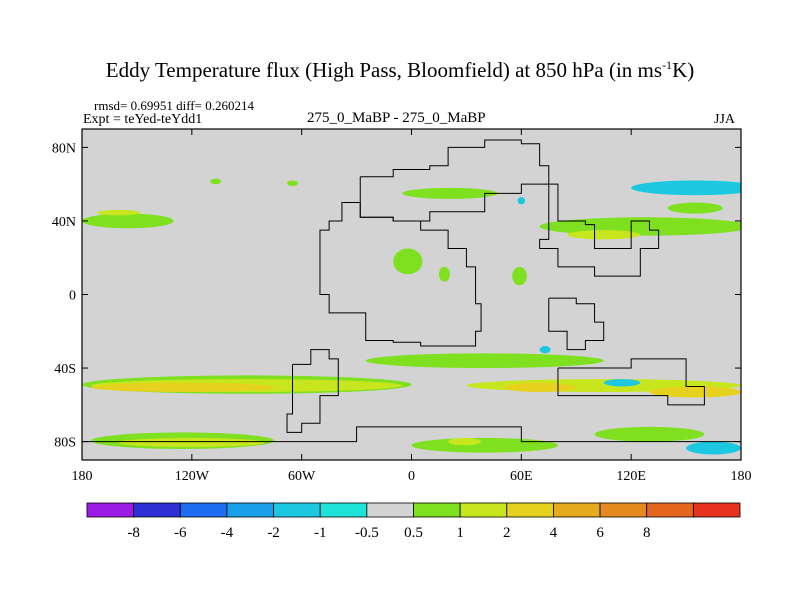 The image size is (800, 600). What do you see at coordinates (302, 476) in the screenshot?
I see `x-tick-label: 60W` at bounding box center [302, 476].